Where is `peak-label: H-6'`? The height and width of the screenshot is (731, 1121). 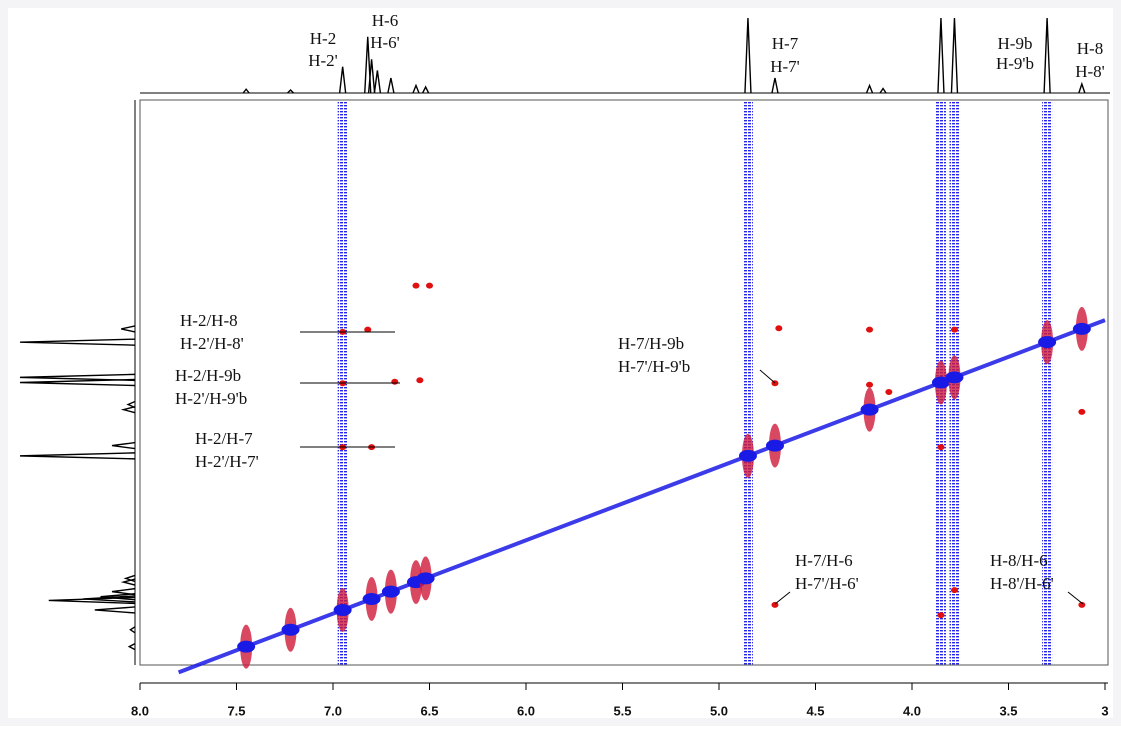
peak-label: H-6' is located at coordinates (385, 42).